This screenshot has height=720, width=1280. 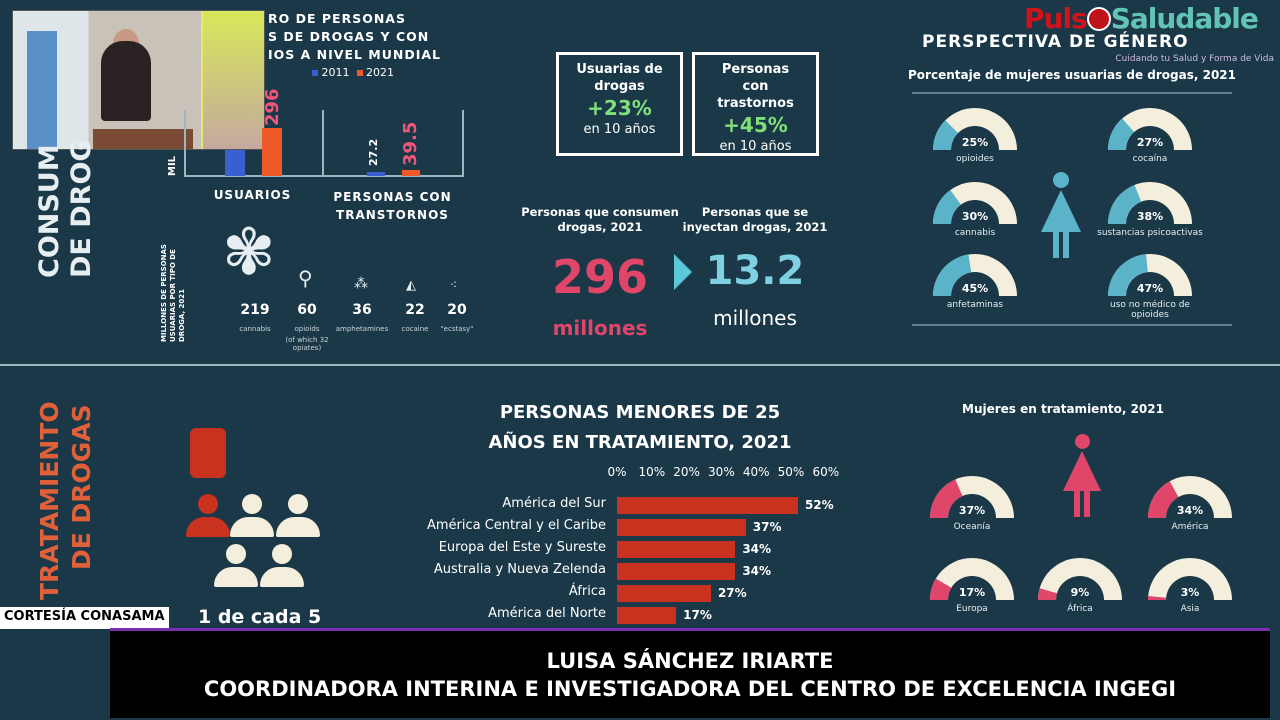 What do you see at coordinates (757, 571) in the screenshot?
I see `bar-value-label: 34%` at bounding box center [757, 571].